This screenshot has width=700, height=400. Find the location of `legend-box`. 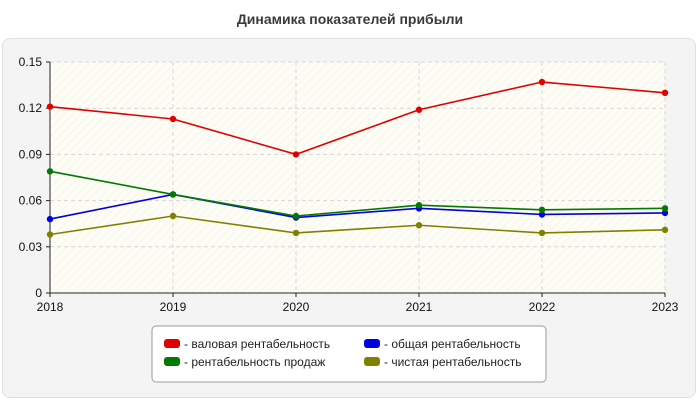

legend-box is located at coordinates (349, 354).